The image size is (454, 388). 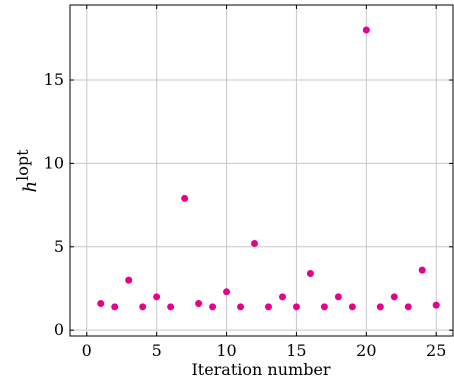 I want to click on x-axis-label: Iteration number, so click(x=260, y=369).